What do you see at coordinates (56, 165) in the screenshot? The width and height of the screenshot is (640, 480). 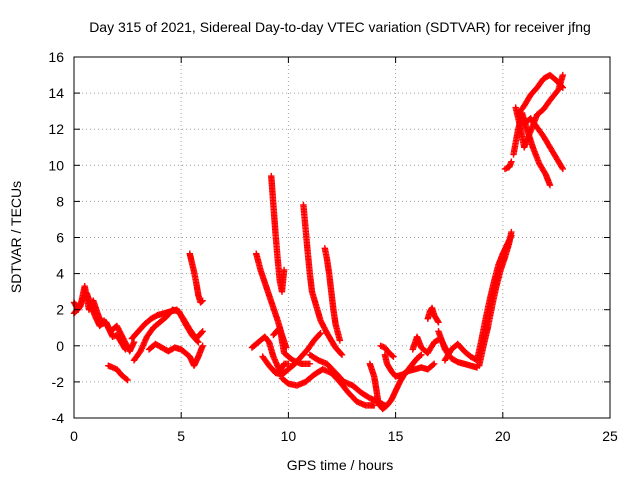 I see `y-tick-label: 10` at bounding box center [56, 165].